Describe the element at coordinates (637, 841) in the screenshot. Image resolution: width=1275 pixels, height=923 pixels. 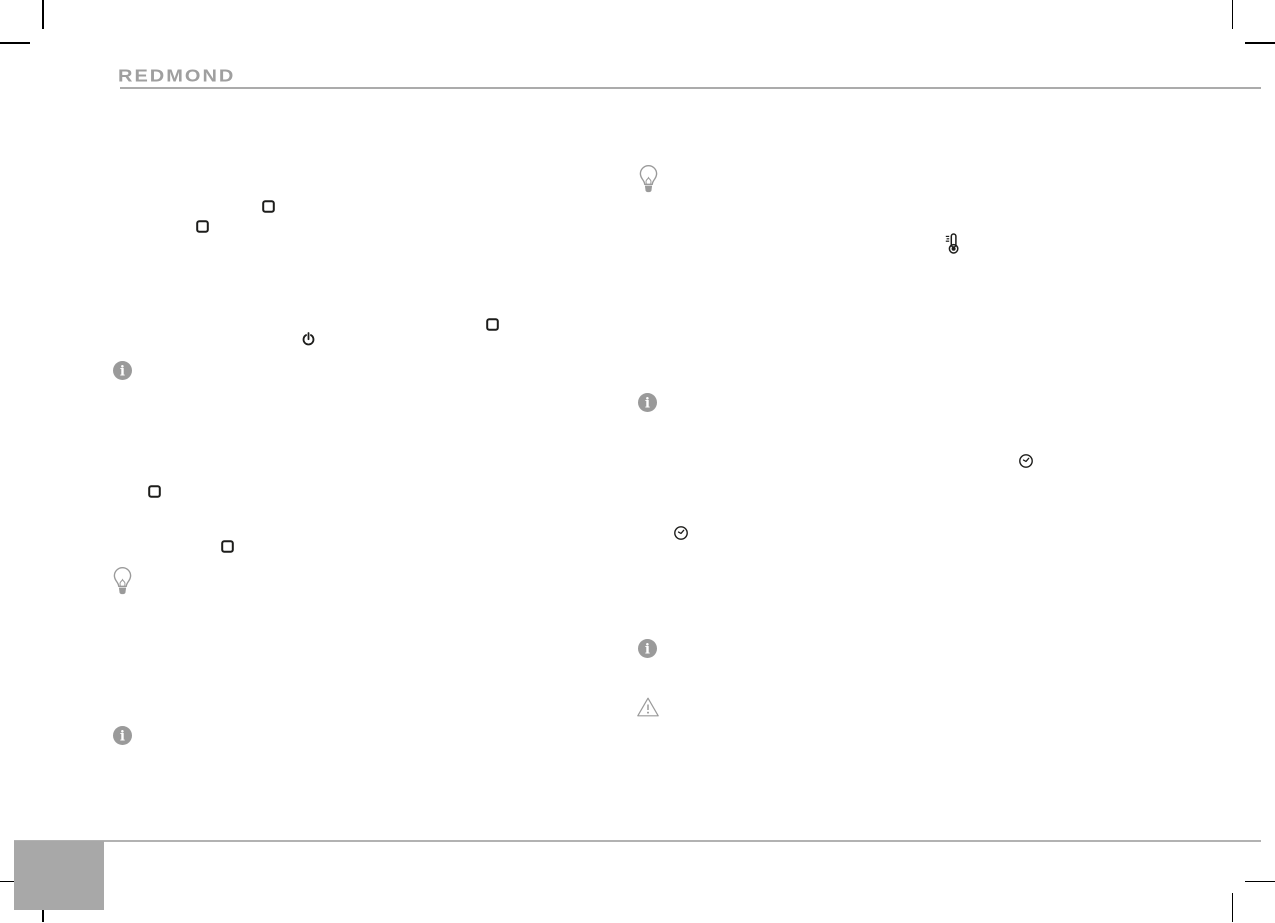
I see `footer-rule` at that location.